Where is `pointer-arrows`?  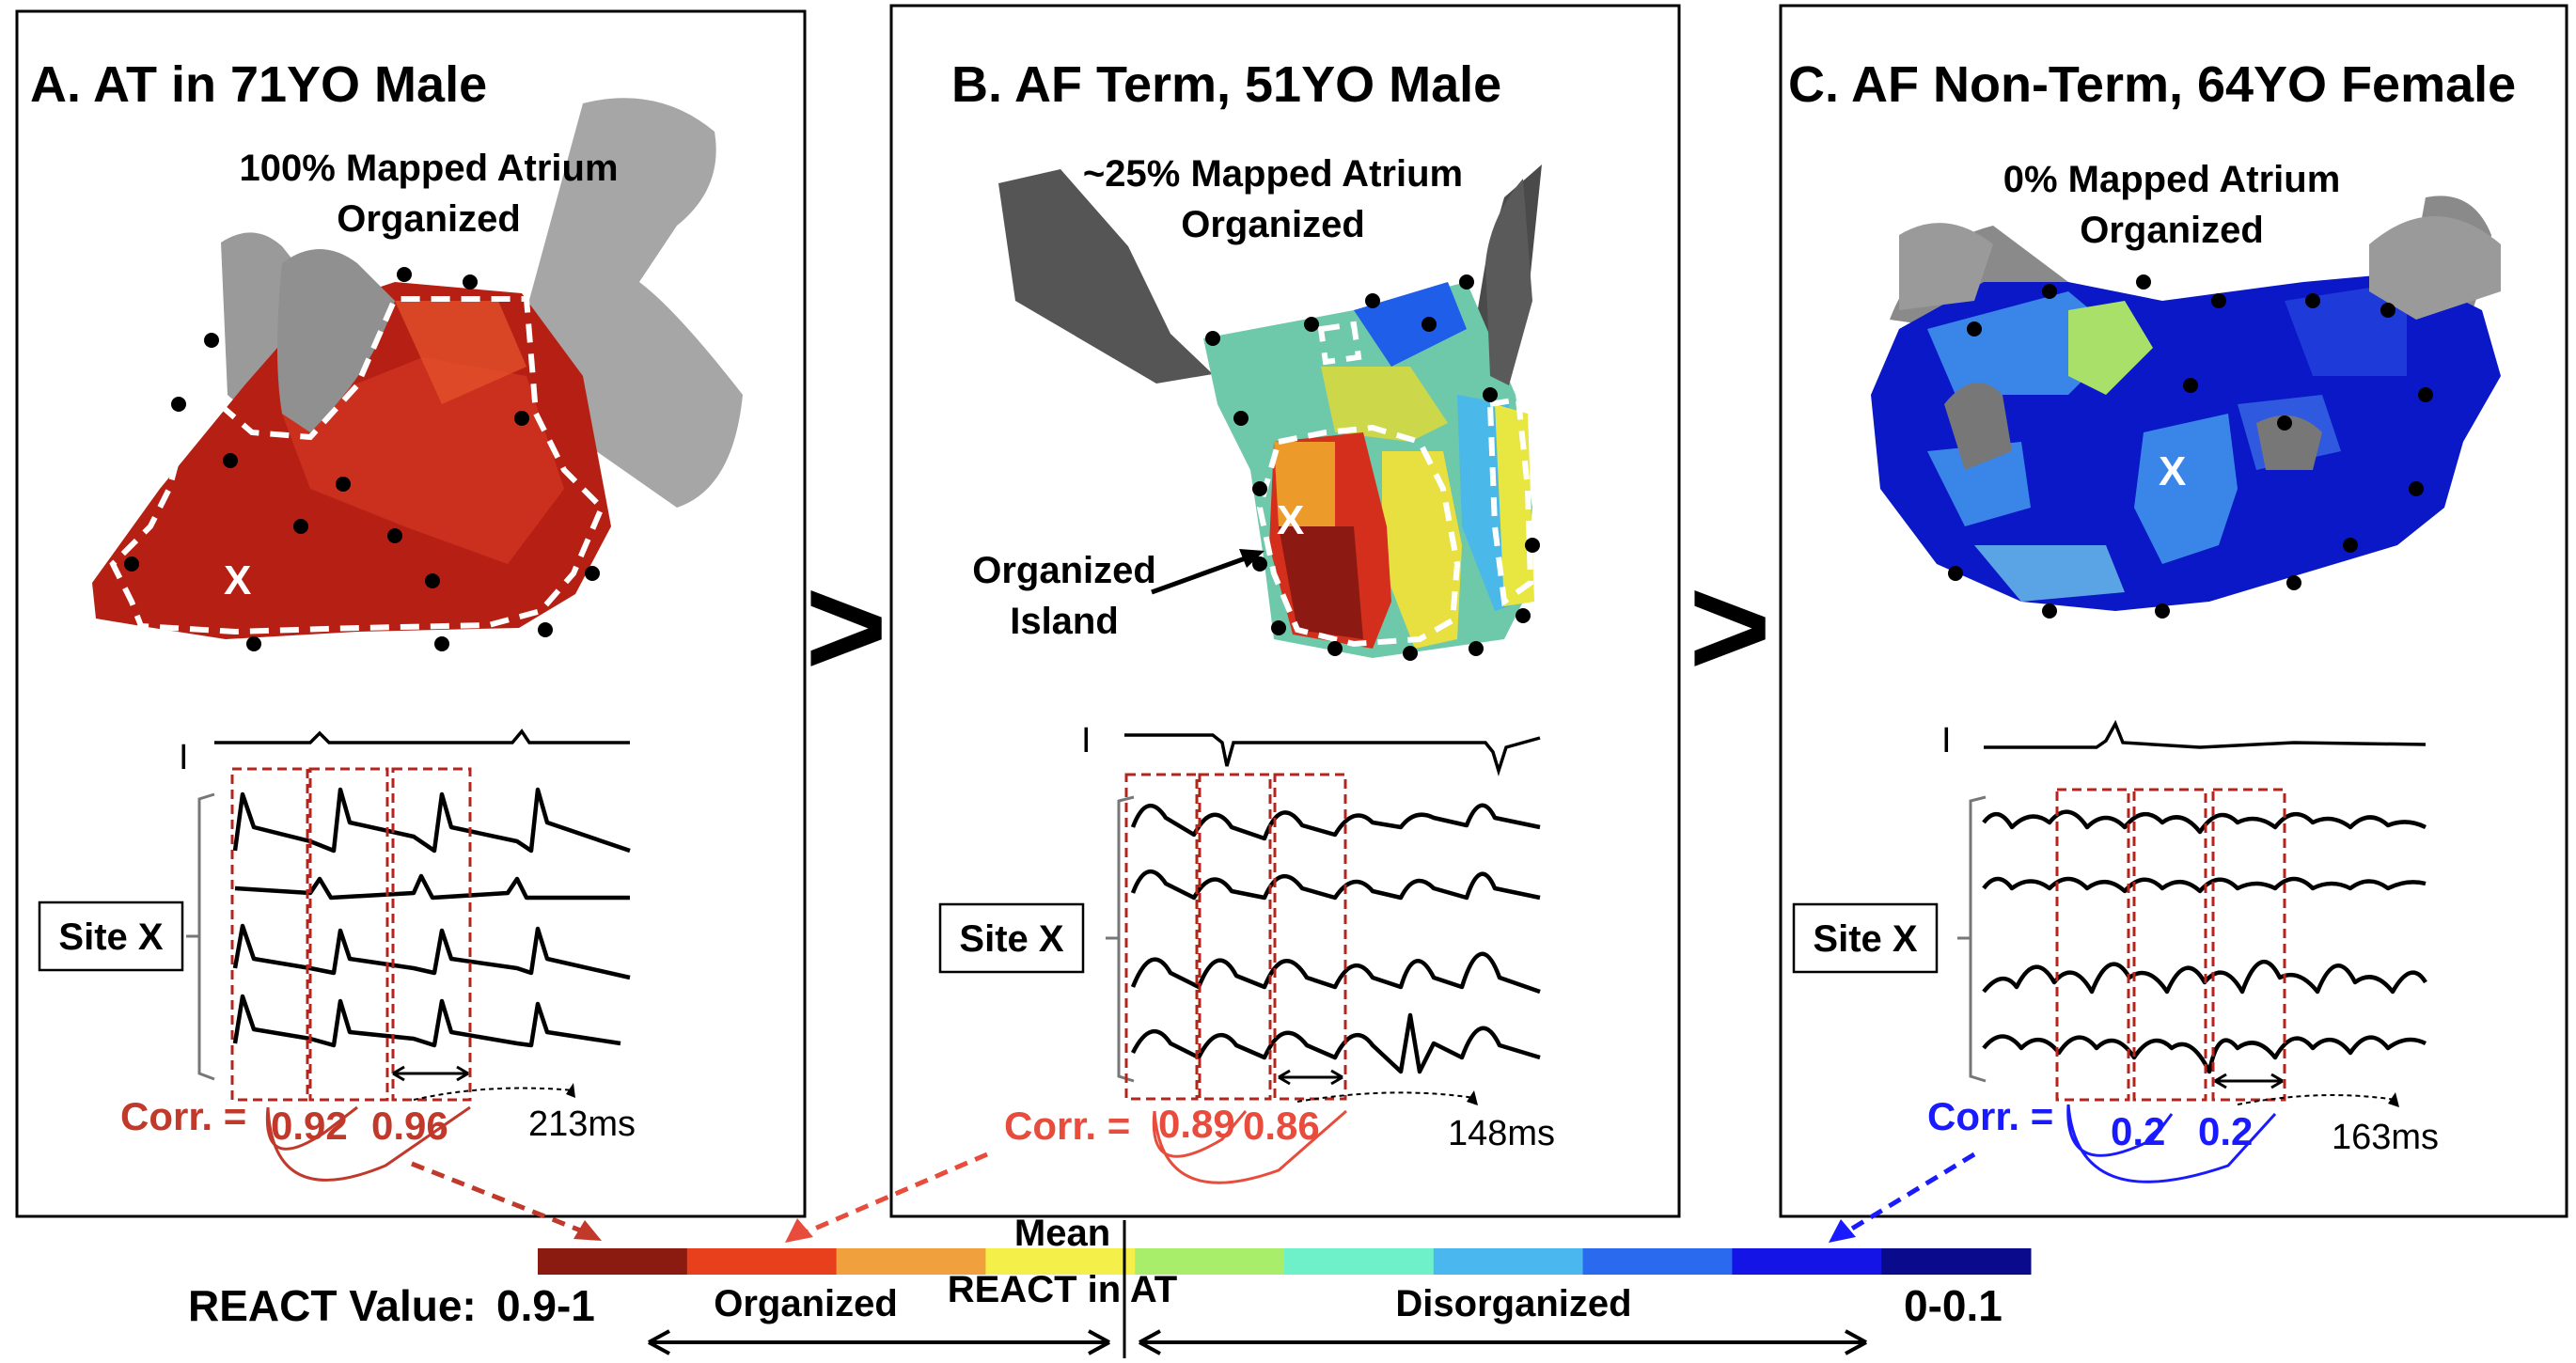 pointer-arrows is located at coordinates (1193, 1197).